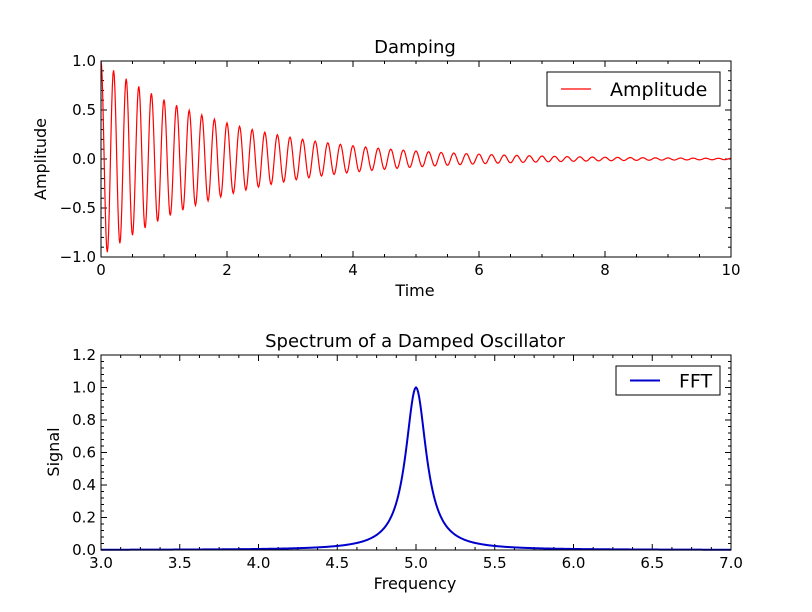 The width and height of the screenshot is (812, 612). I want to click on y-tick-label: 0.4, so click(84, 485).